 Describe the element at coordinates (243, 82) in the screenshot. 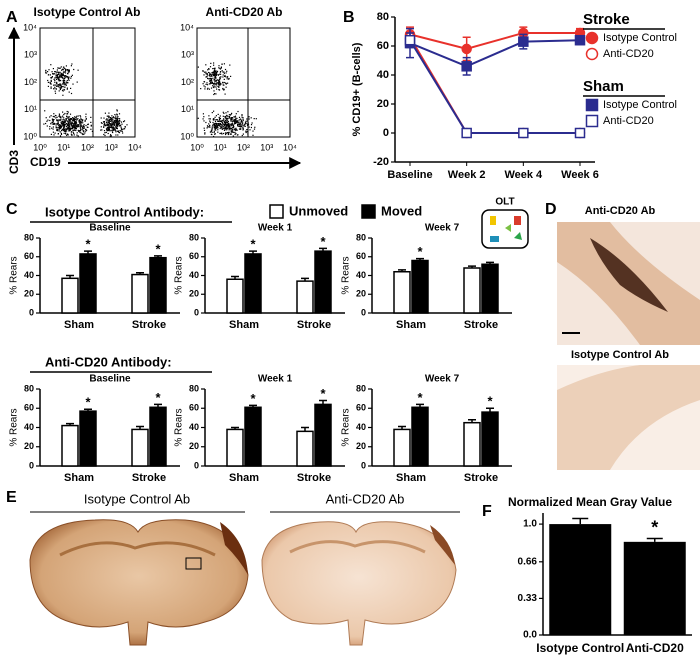

I see `scatter-frame` at that location.